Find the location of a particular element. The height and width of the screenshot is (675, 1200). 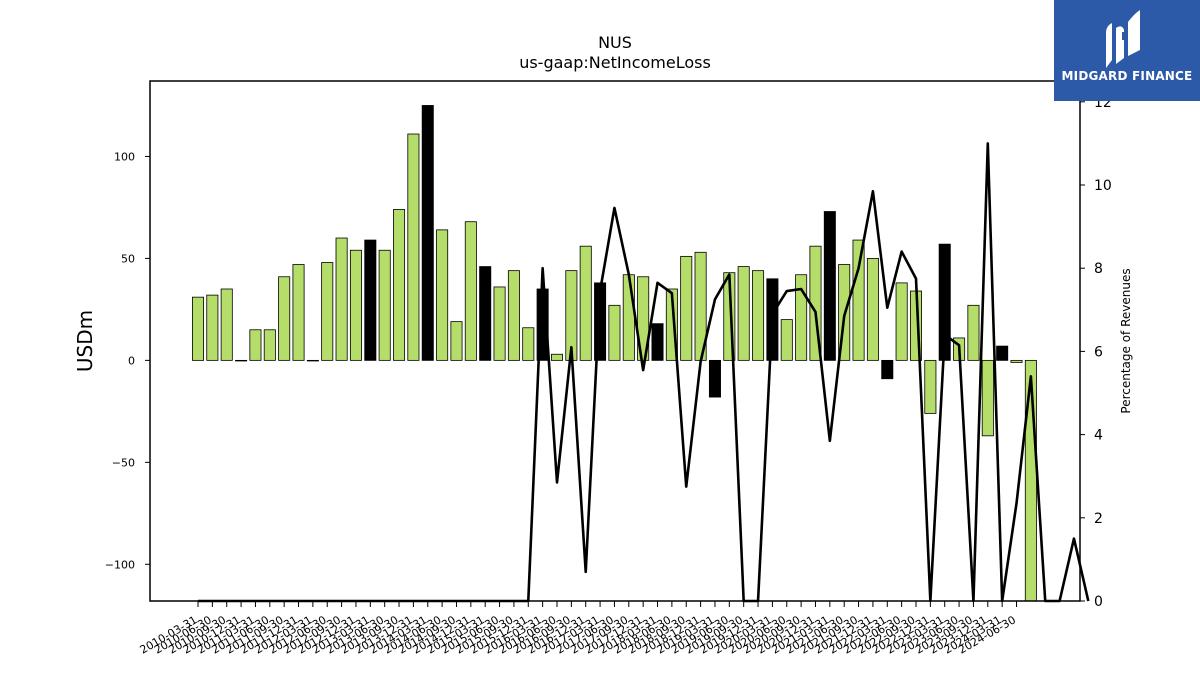

y2-axis-label: Percentage of Revenues is located at coordinates (1126, 340).